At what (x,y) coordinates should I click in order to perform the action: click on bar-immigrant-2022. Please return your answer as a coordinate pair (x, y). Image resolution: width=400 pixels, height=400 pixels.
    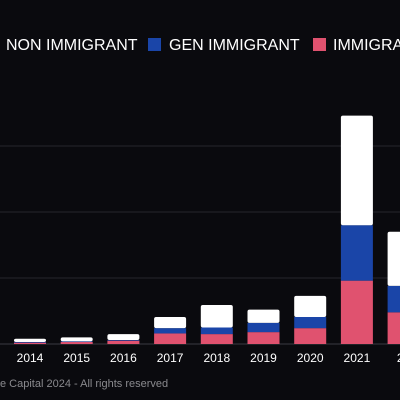
    Looking at the image, I should click on (393, 328).